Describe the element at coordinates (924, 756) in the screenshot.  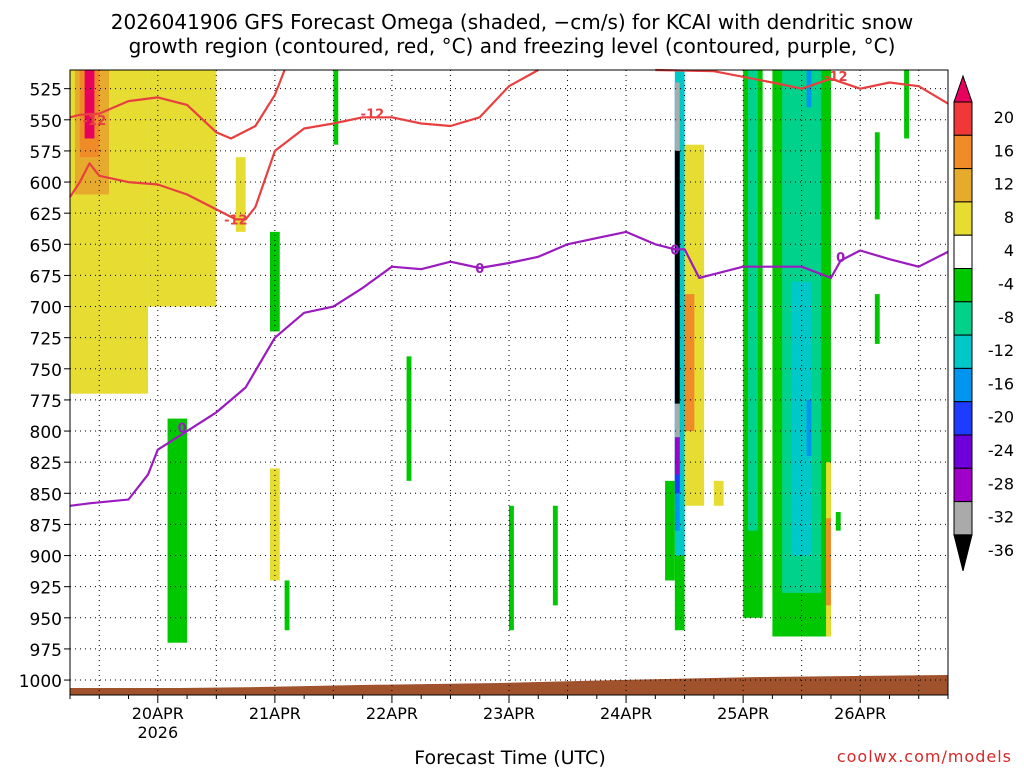
I see `credit-text: coolwx.com/models` at that location.